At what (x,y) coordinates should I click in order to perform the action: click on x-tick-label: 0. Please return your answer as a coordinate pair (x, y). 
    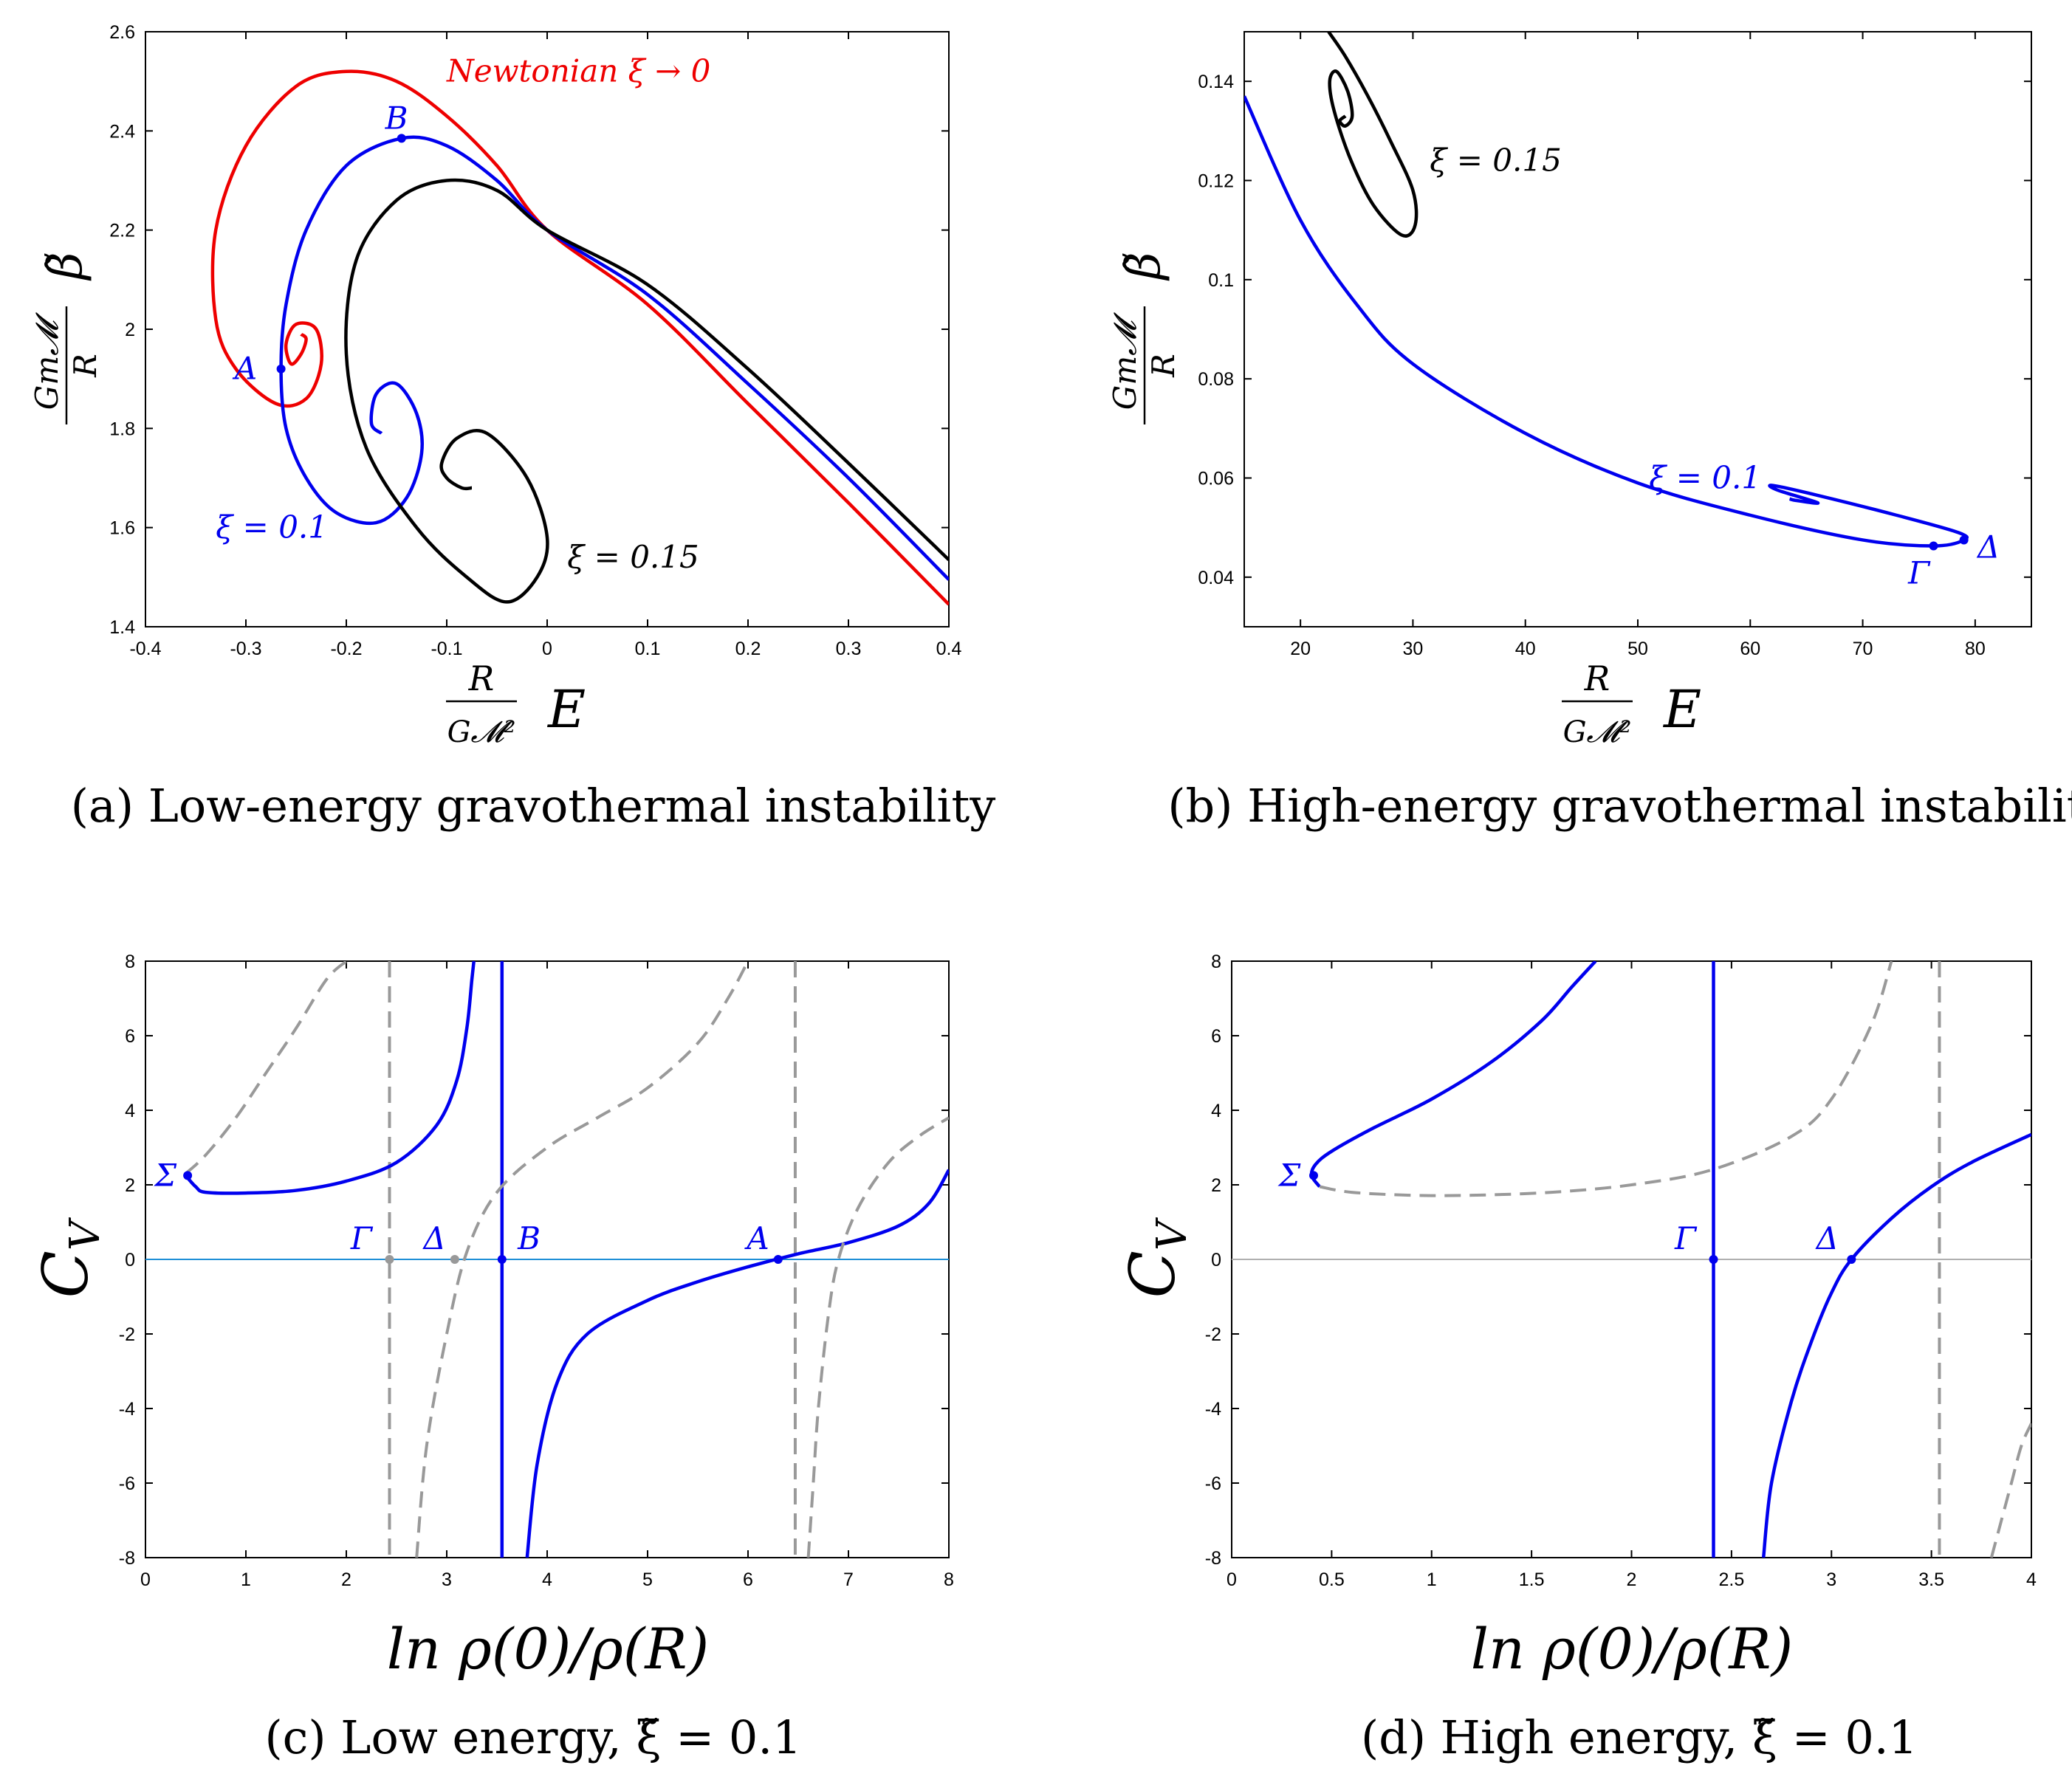
    Looking at the image, I should click on (1232, 1580).